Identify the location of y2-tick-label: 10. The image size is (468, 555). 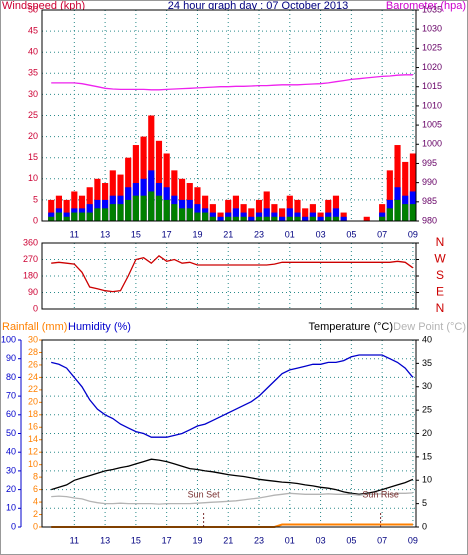
(427, 480).